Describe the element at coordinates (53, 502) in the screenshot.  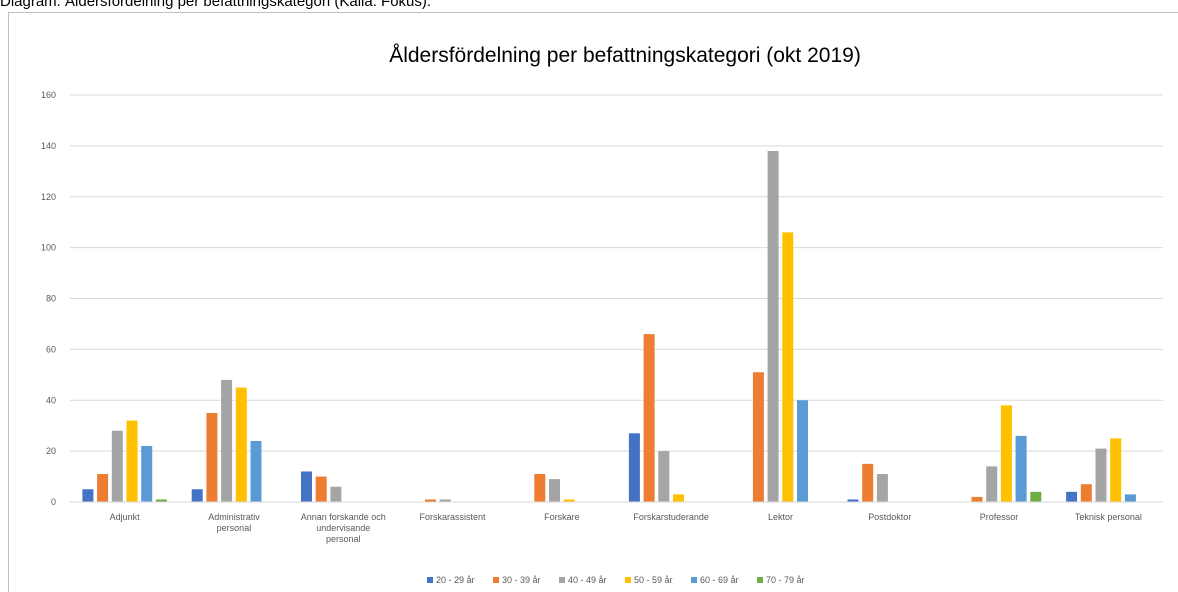
I see `y-tick-label: 0` at that location.